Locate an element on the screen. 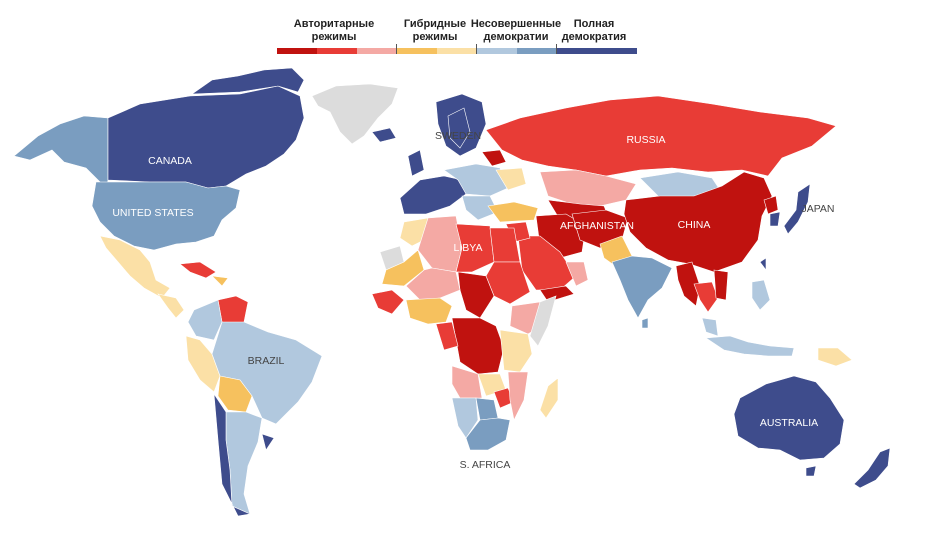 The image size is (925, 543). country-uk is located at coordinates (416, 163).